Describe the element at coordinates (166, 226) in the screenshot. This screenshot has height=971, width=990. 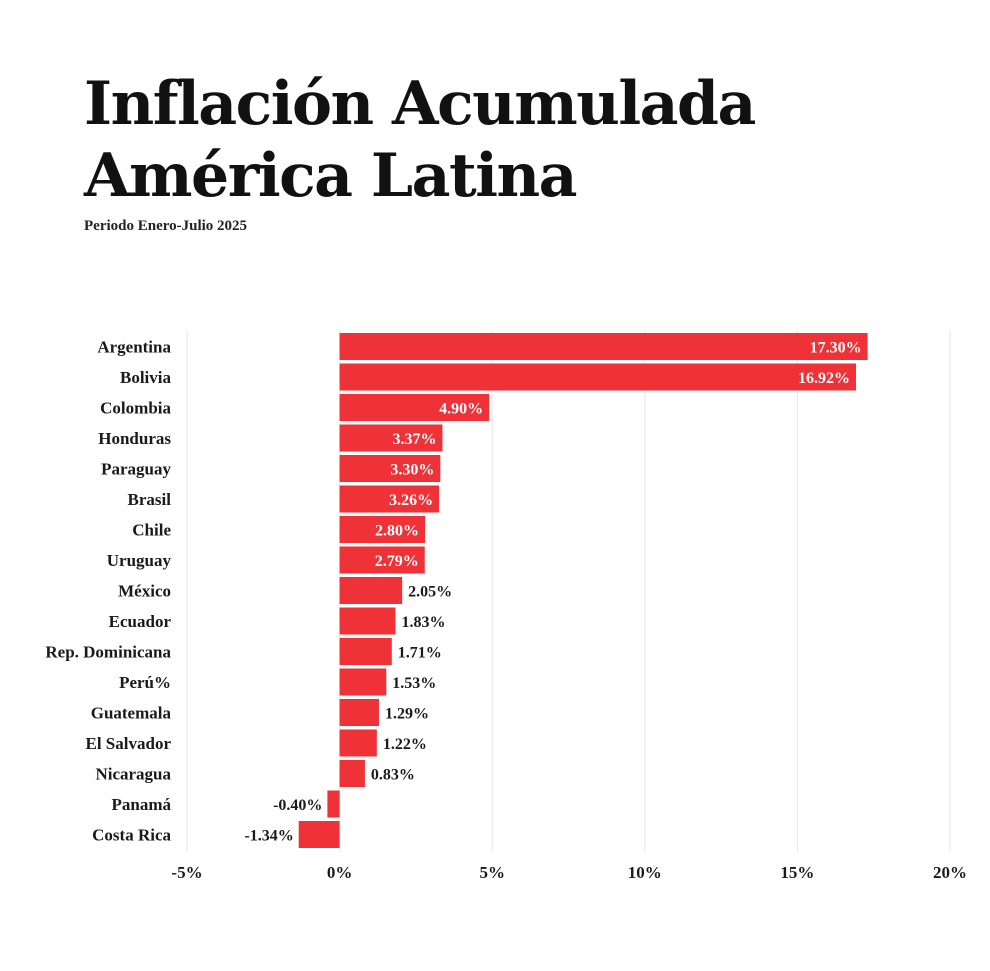
I see `chart-subtitle: Periodo Enero-Julio 2025` at that location.